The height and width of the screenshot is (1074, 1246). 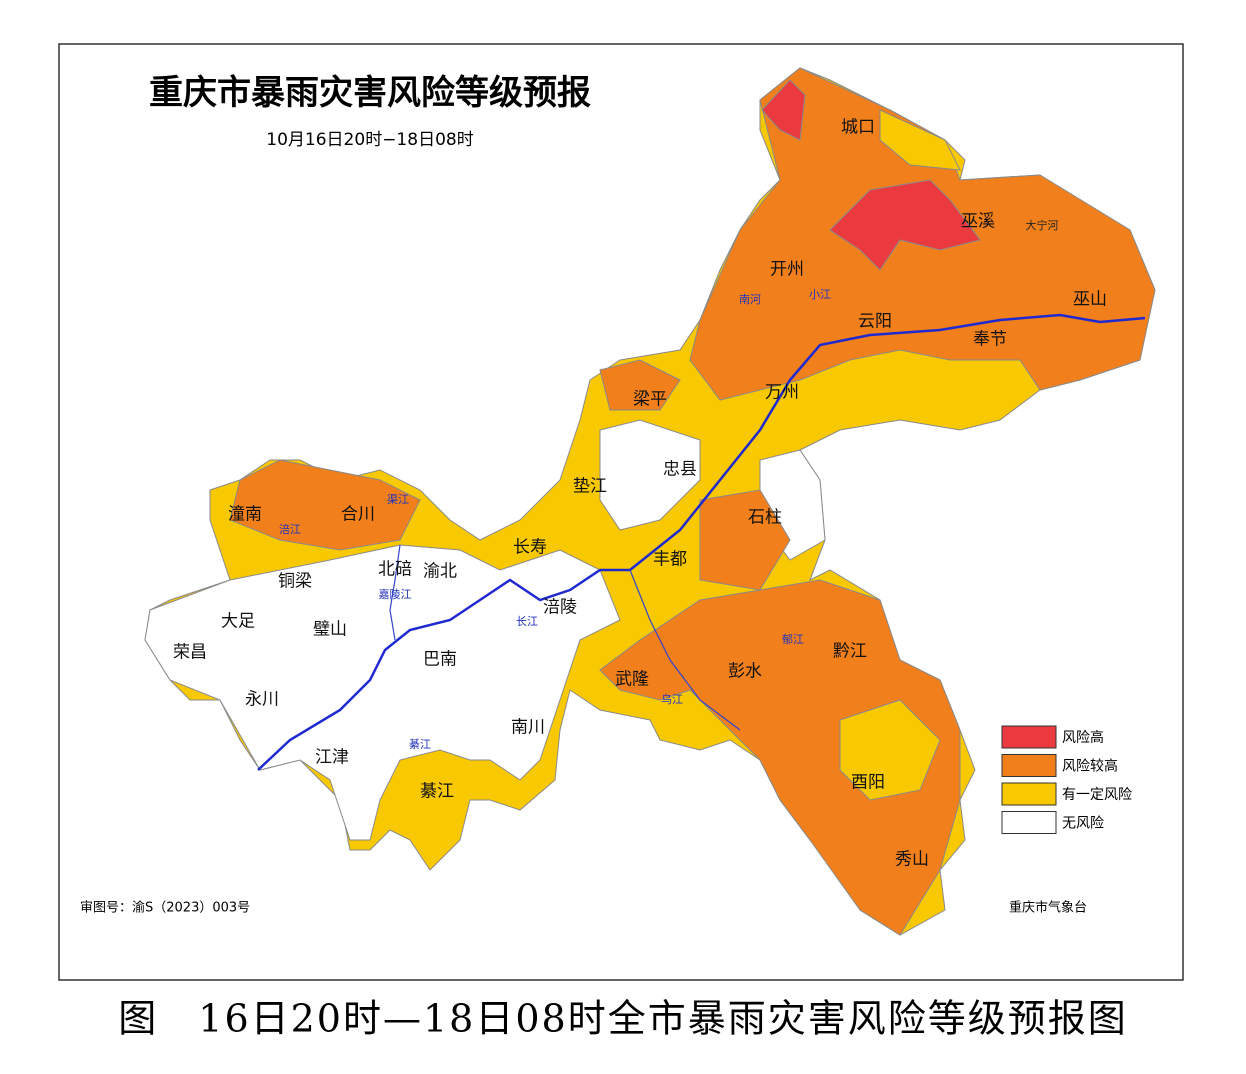 What do you see at coordinates (793, 639) in the screenshot?
I see `river-label: 郁江` at bounding box center [793, 639].